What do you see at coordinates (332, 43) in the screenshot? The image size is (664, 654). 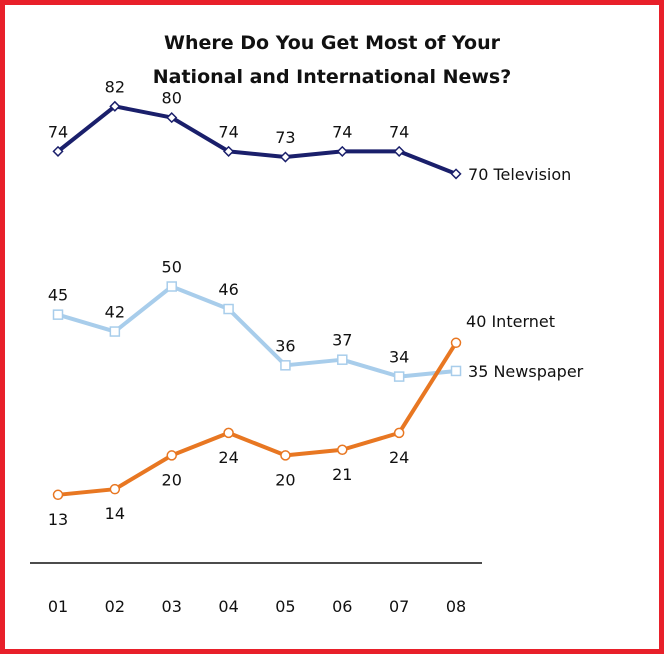 I see `chart-title-line-1: Where Do You Get Most of Your` at bounding box center [332, 43].